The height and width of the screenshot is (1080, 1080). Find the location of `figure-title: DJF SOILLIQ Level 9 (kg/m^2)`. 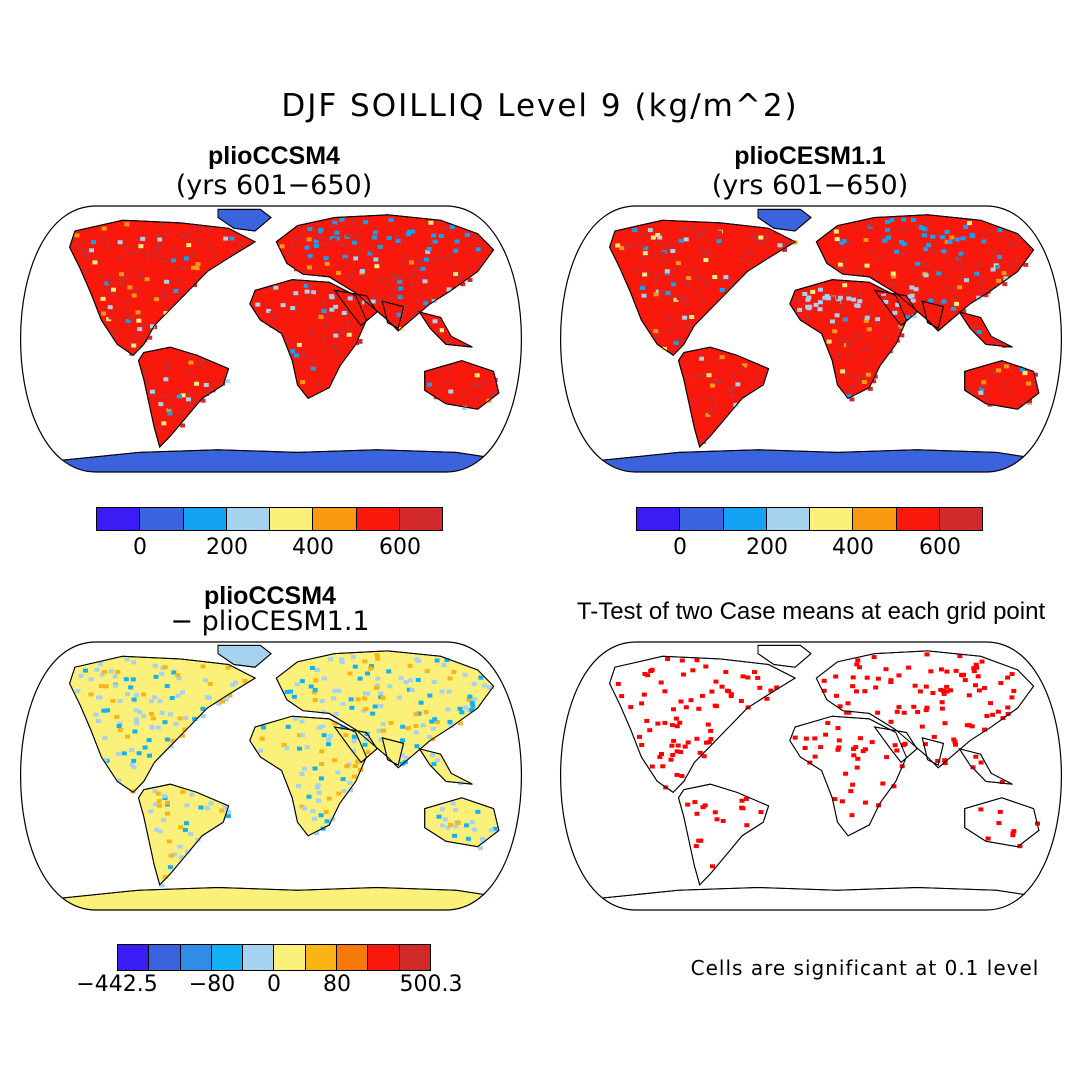

figure-title: DJF SOILLIQ Level 9 (kg/m^2) is located at coordinates (540, 106).